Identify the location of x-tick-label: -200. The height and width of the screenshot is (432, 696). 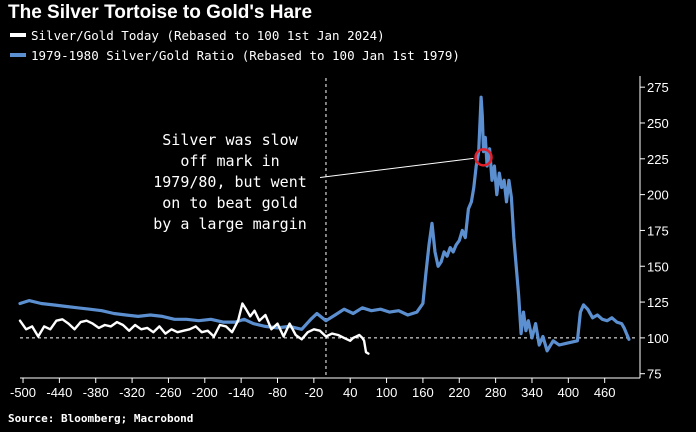
(205, 392).